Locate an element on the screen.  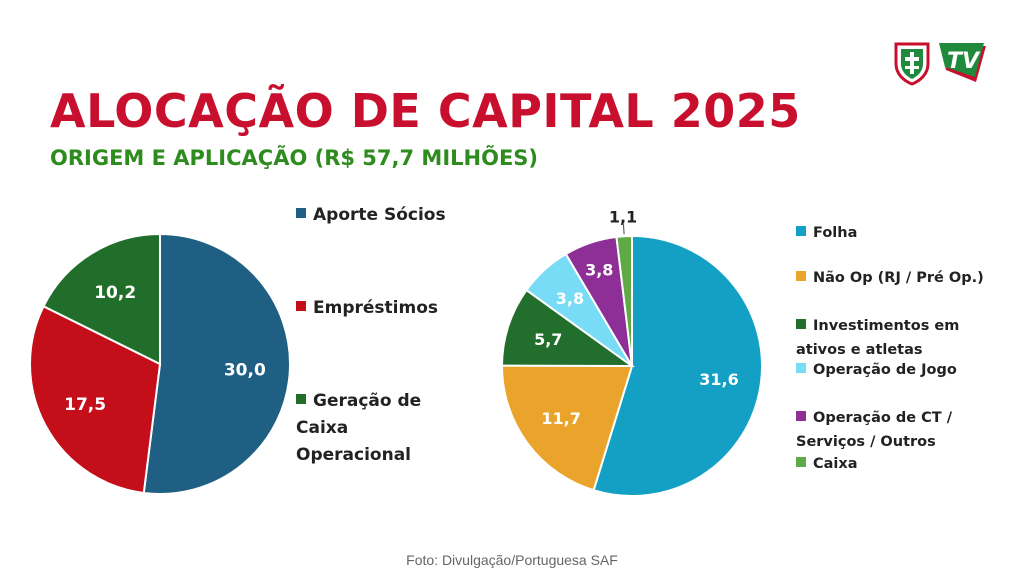
pie-data-label: 31,6 is located at coordinates (718, 379).